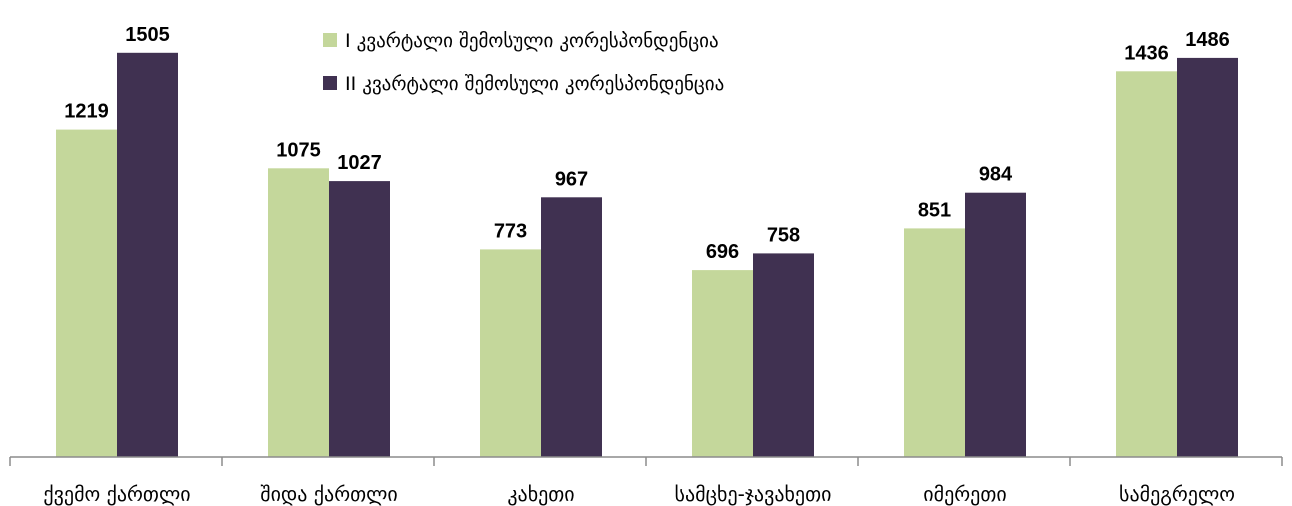 The width and height of the screenshot is (1292, 506). What do you see at coordinates (510, 231) in the screenshot?
I see `data-label-series-1-category-3: 773` at bounding box center [510, 231].